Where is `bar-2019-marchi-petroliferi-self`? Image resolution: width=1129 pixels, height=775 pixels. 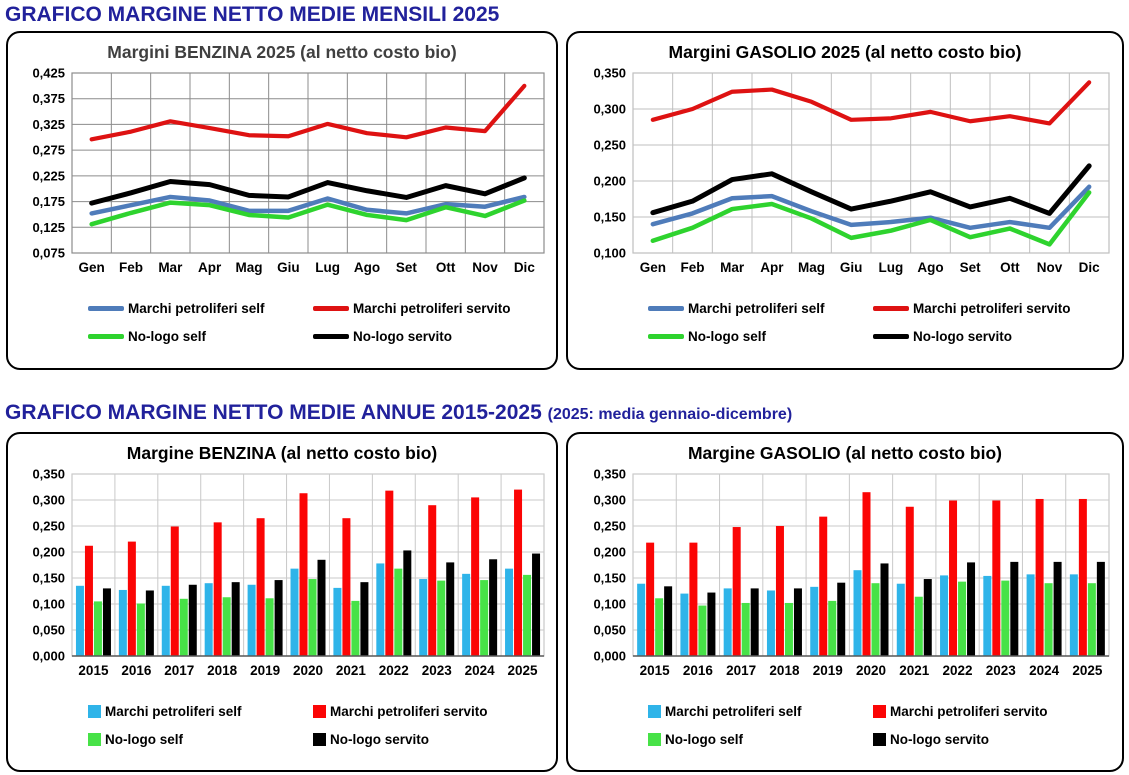
bar-2019-marchi-petroliferi-self is located at coordinates (251, 620).